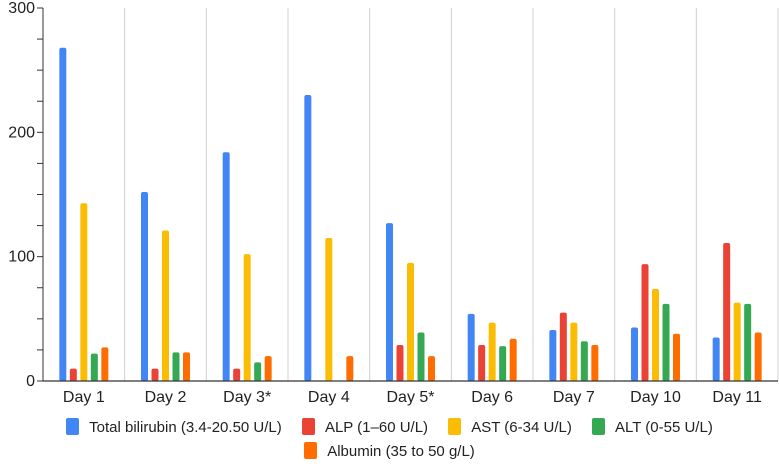 This screenshot has height=464, width=779. I want to click on y-tick-label: 200, so click(21, 132).